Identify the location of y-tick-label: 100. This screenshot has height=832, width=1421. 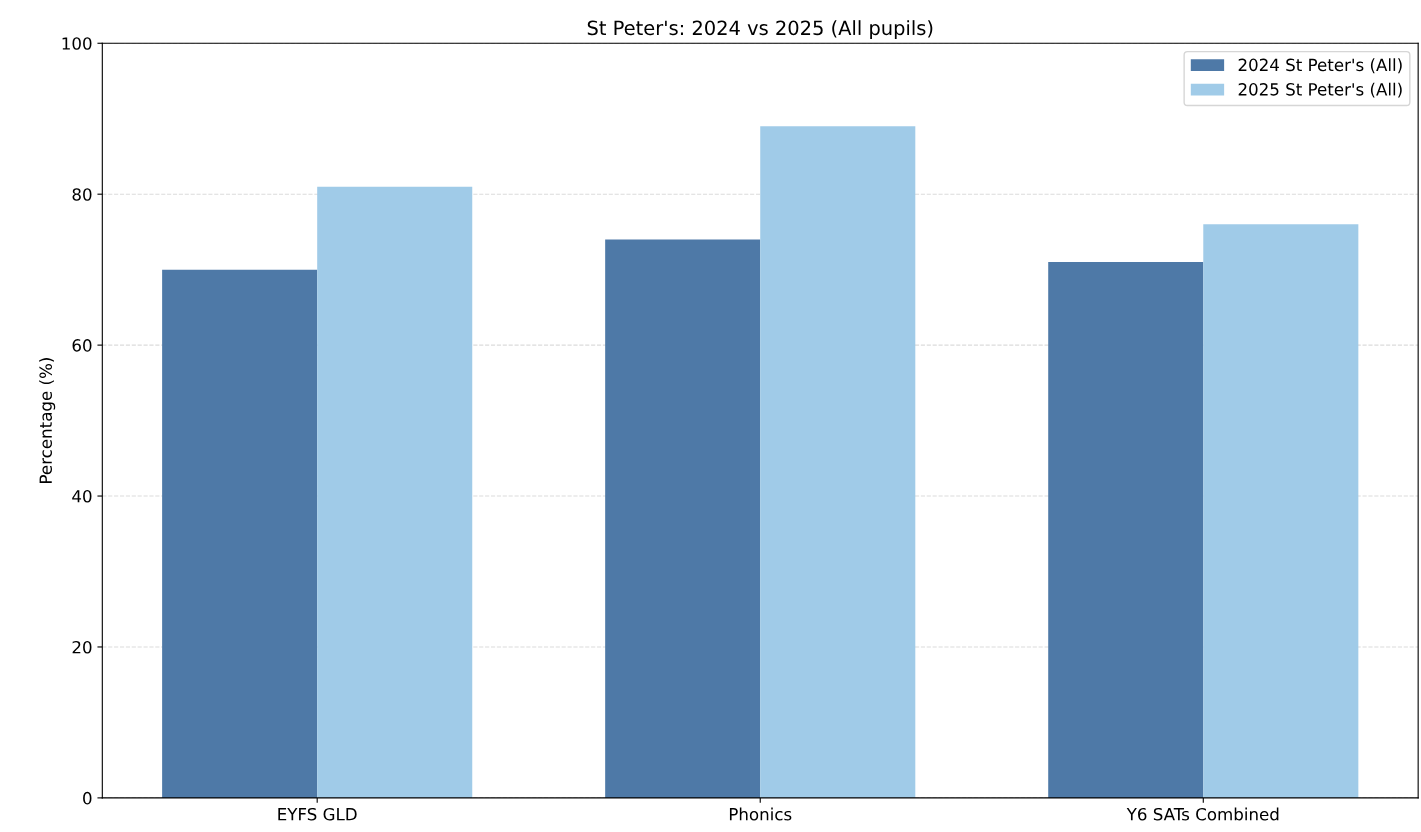
(77, 43).